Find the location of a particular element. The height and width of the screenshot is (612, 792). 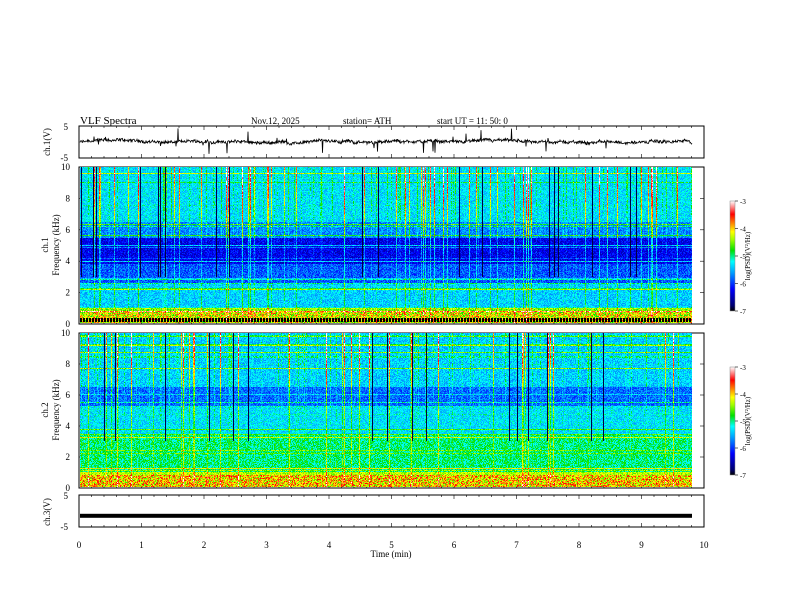

ch3-waveform-ylabel: ch.3(V) is located at coordinates (47, 512).